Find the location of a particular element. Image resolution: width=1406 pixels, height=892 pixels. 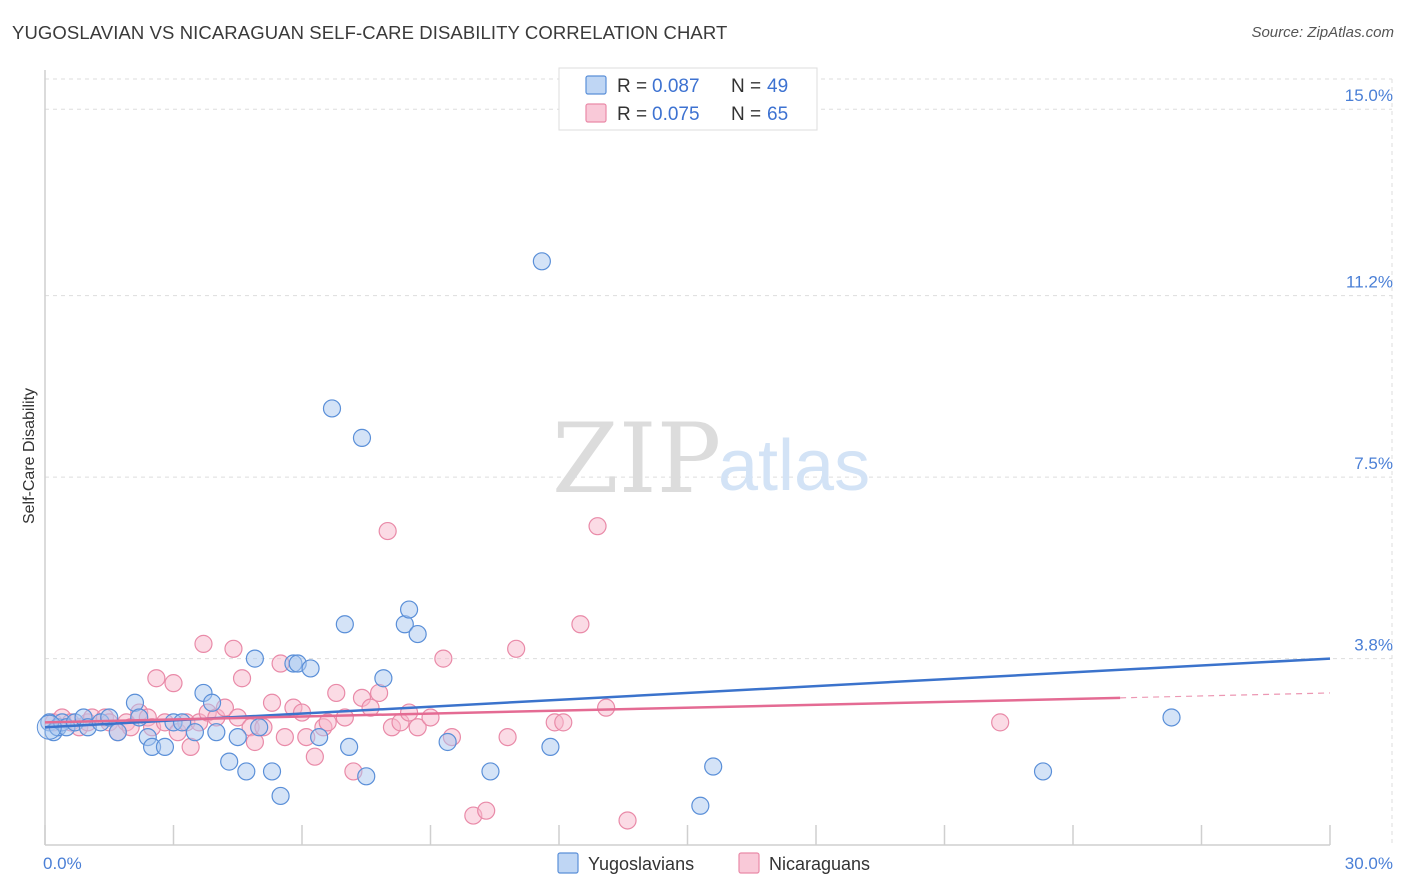

legend-r-label-nicaraguans: R = is located at coordinates (632, 114).